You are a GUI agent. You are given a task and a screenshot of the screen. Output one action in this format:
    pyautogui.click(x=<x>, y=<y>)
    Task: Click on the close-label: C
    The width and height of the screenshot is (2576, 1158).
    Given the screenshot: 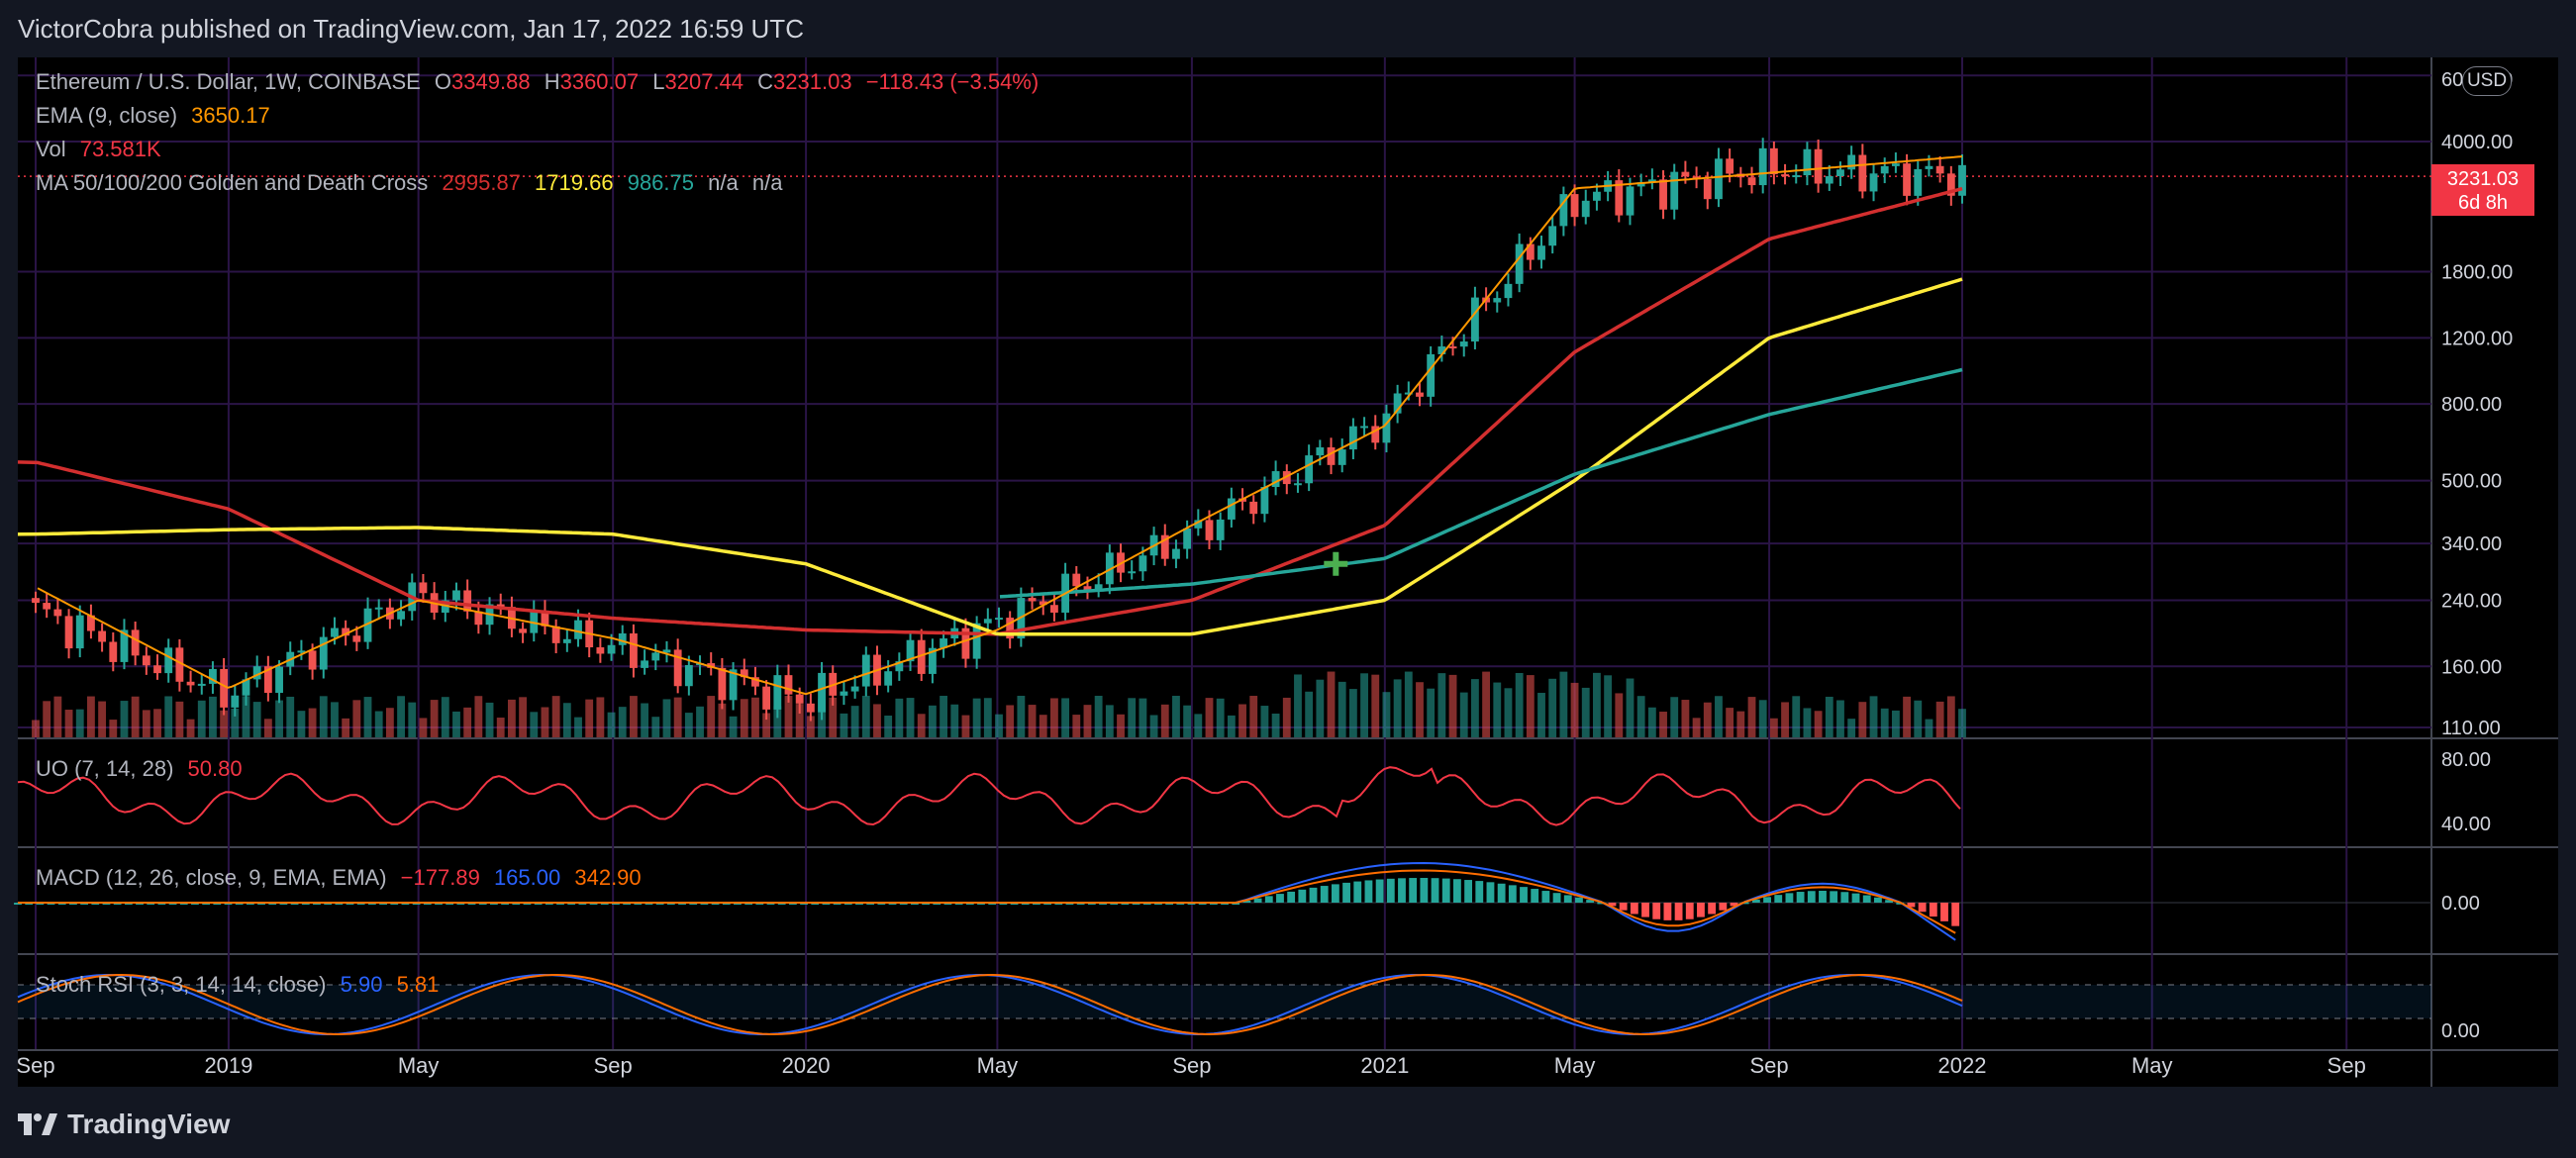 What is the action you would take?
    pyautogui.click(x=765, y=82)
    